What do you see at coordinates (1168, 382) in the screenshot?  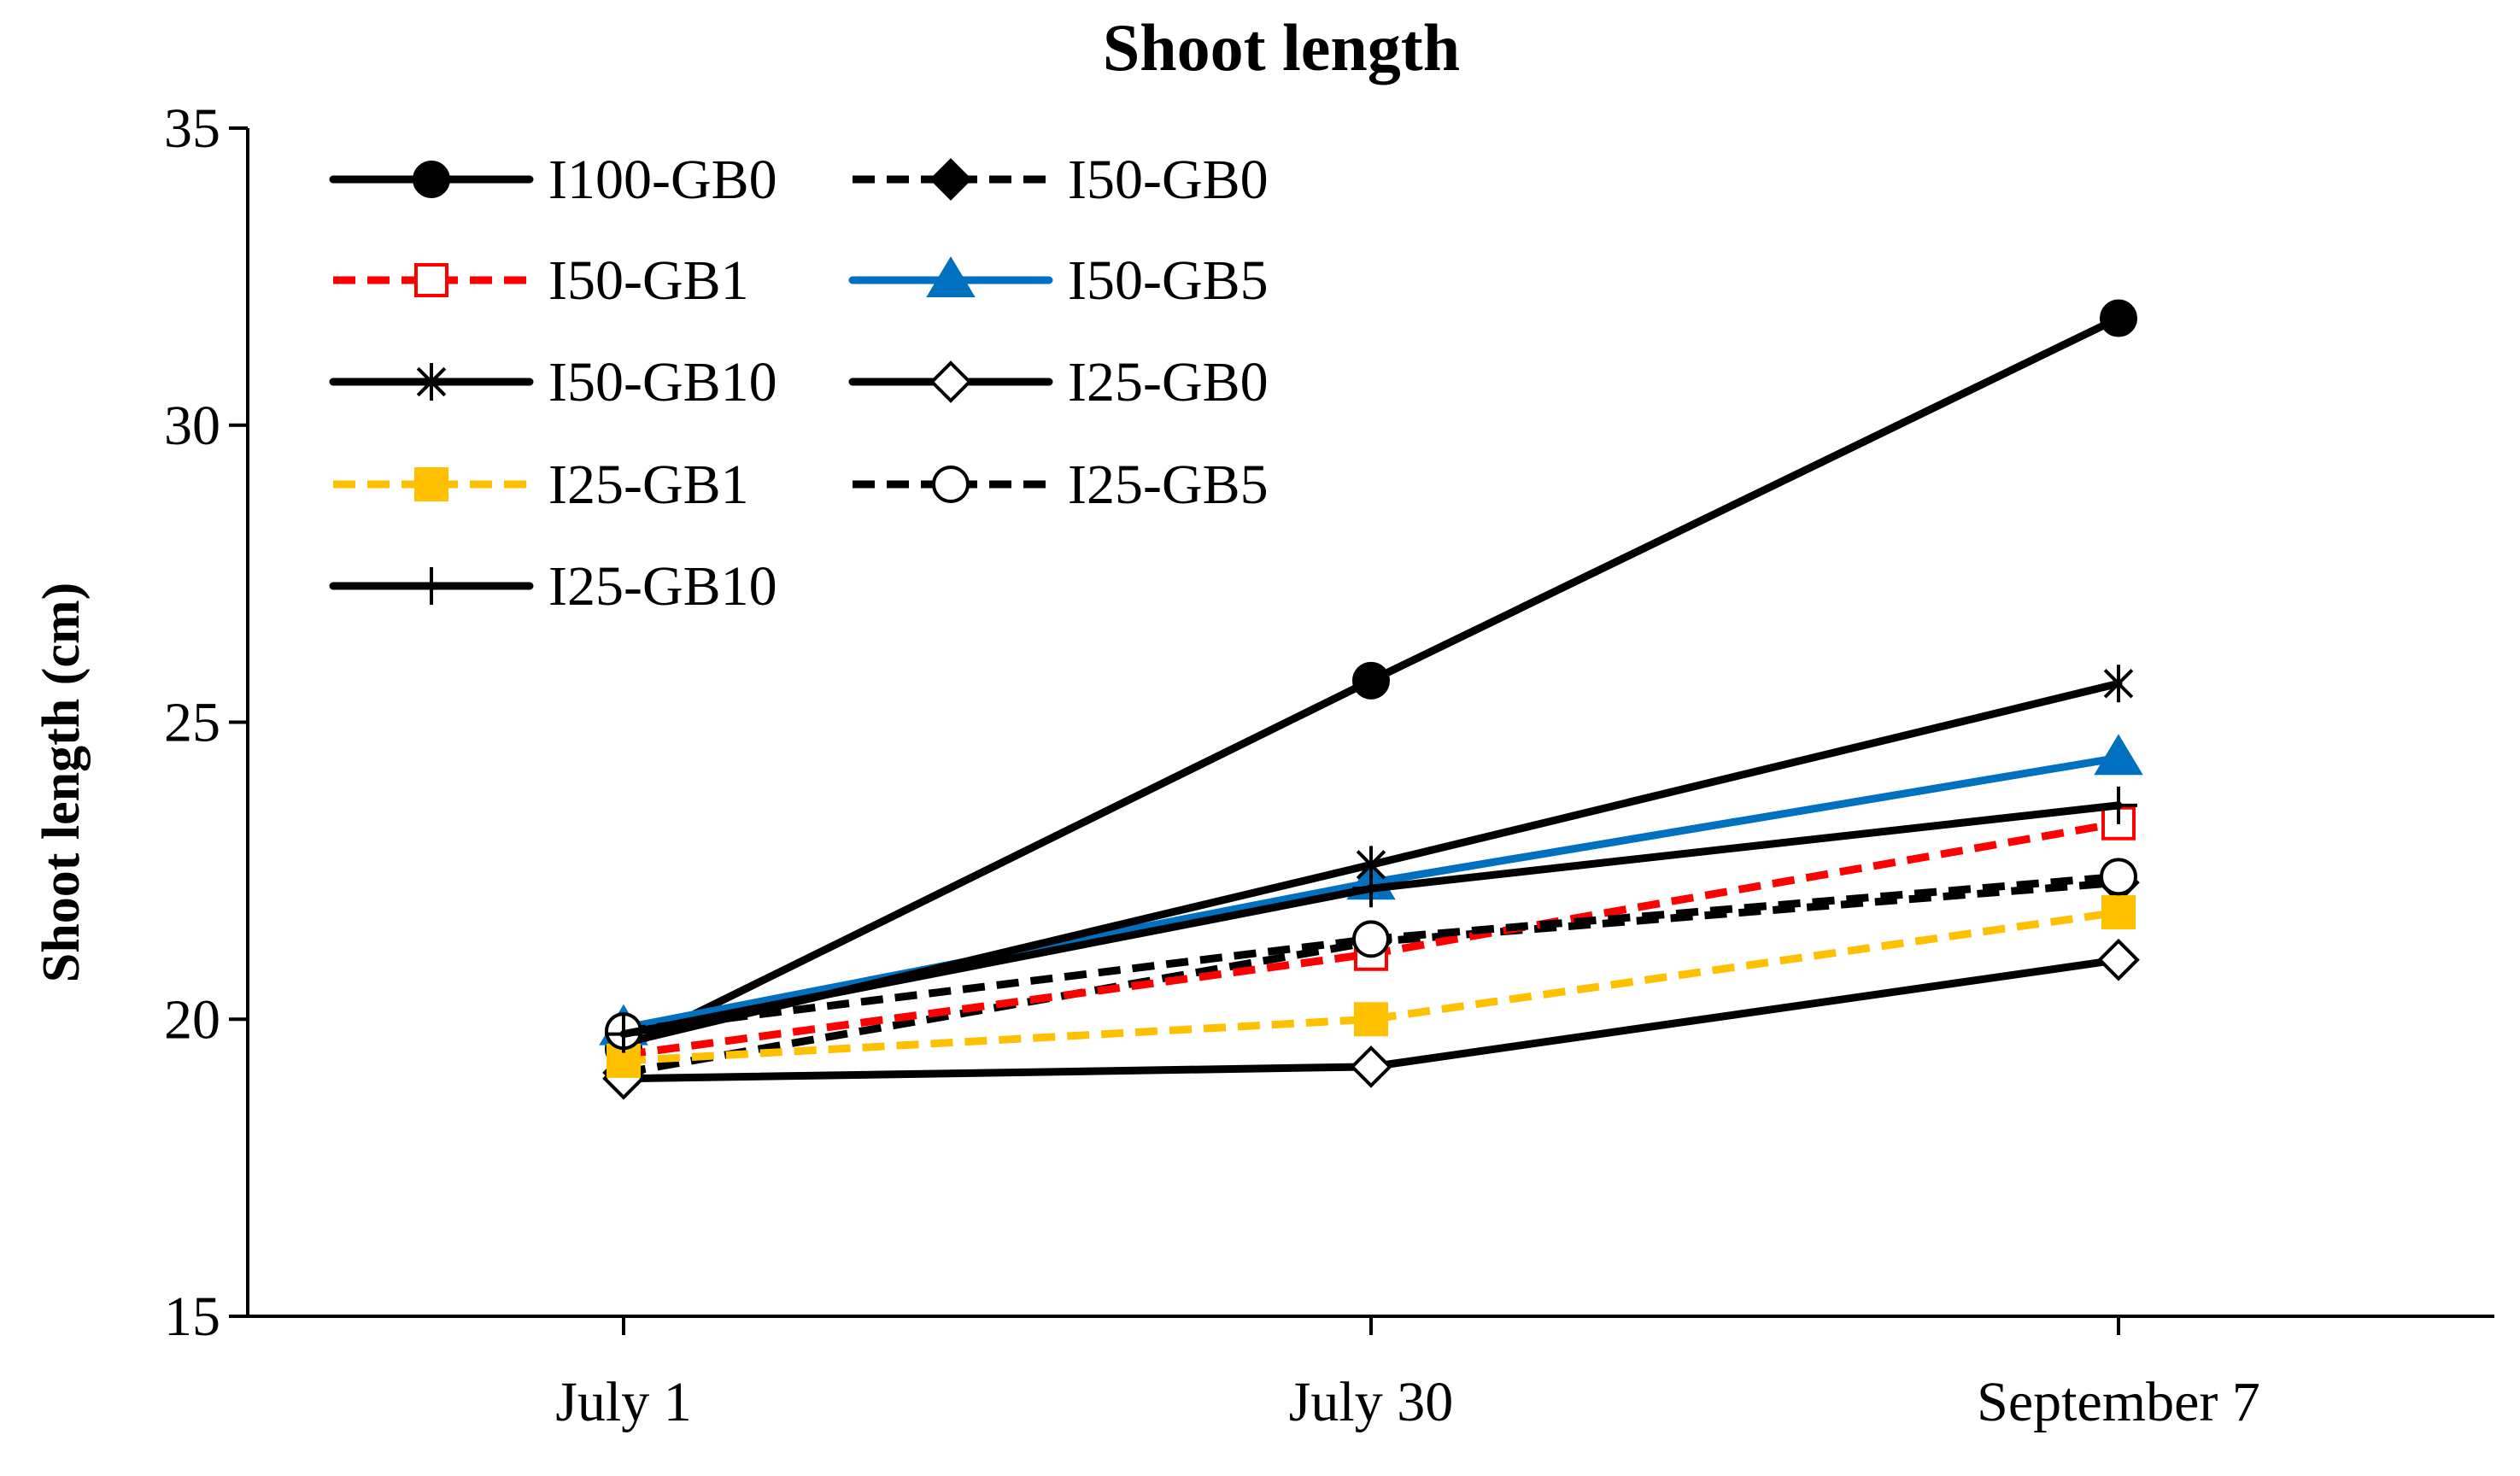 I see `legend-label-i25-gb0: I25-GB0` at bounding box center [1168, 382].